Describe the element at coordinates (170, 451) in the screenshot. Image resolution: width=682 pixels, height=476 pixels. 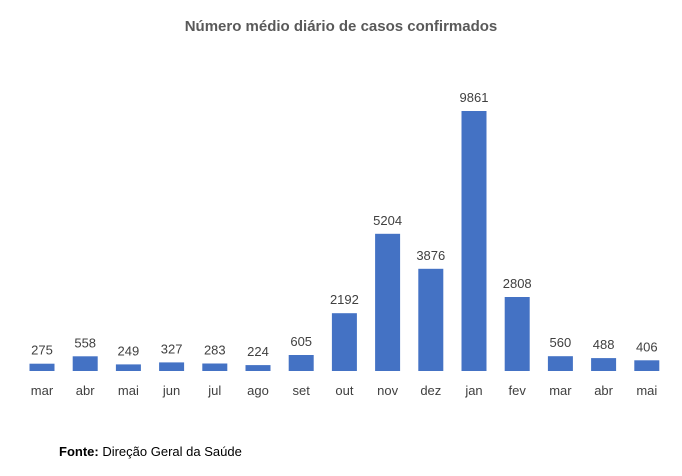
I see `source-text: Direção Geral da Saúde` at that location.